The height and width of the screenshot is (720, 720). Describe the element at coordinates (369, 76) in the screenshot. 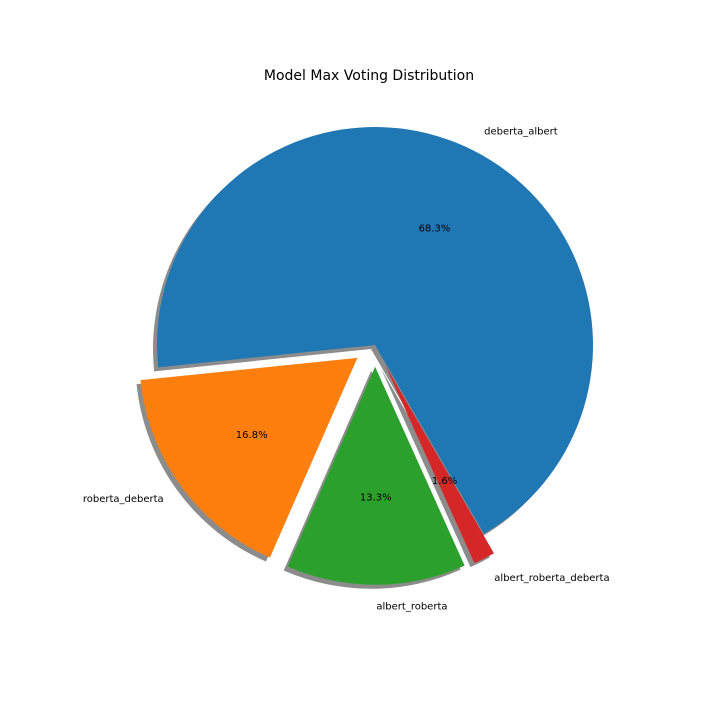

I see `chart-title: Model Max Voting Distribution` at that location.